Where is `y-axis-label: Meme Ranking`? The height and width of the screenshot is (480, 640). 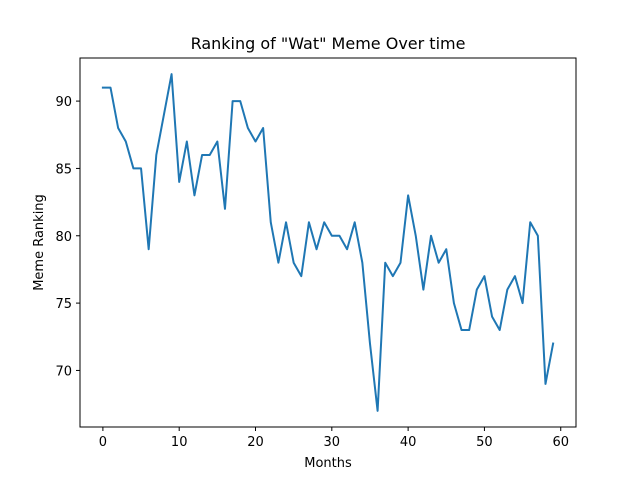
y-axis-label: Meme Ranking is located at coordinates (39, 242).